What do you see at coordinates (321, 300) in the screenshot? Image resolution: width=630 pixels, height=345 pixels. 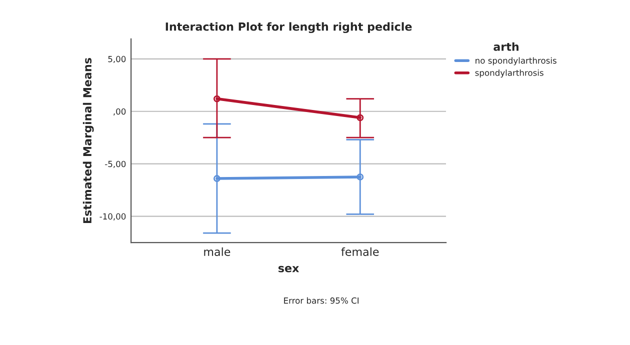 I see `text: Error bars: 95% CI` at bounding box center [321, 300].